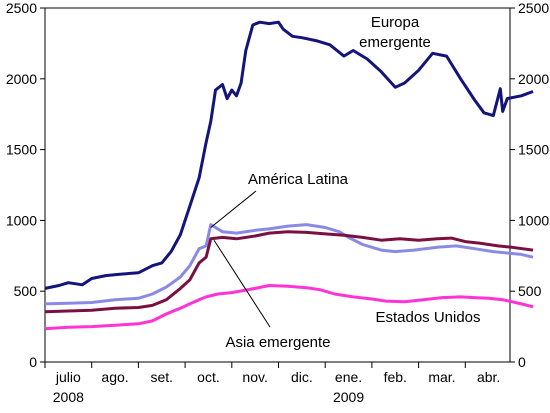 The image size is (550, 413). Describe the element at coordinates (533, 220) in the screenshot. I see `y-tick-label-right: 1000` at that location.